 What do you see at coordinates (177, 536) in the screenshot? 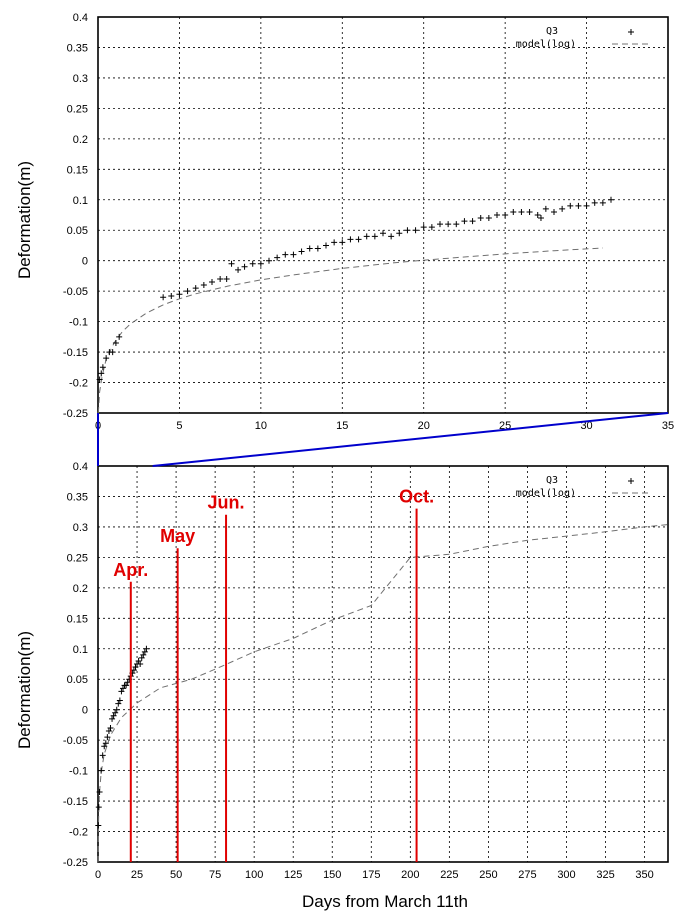
I see `month-marker-label: May` at bounding box center [177, 536].